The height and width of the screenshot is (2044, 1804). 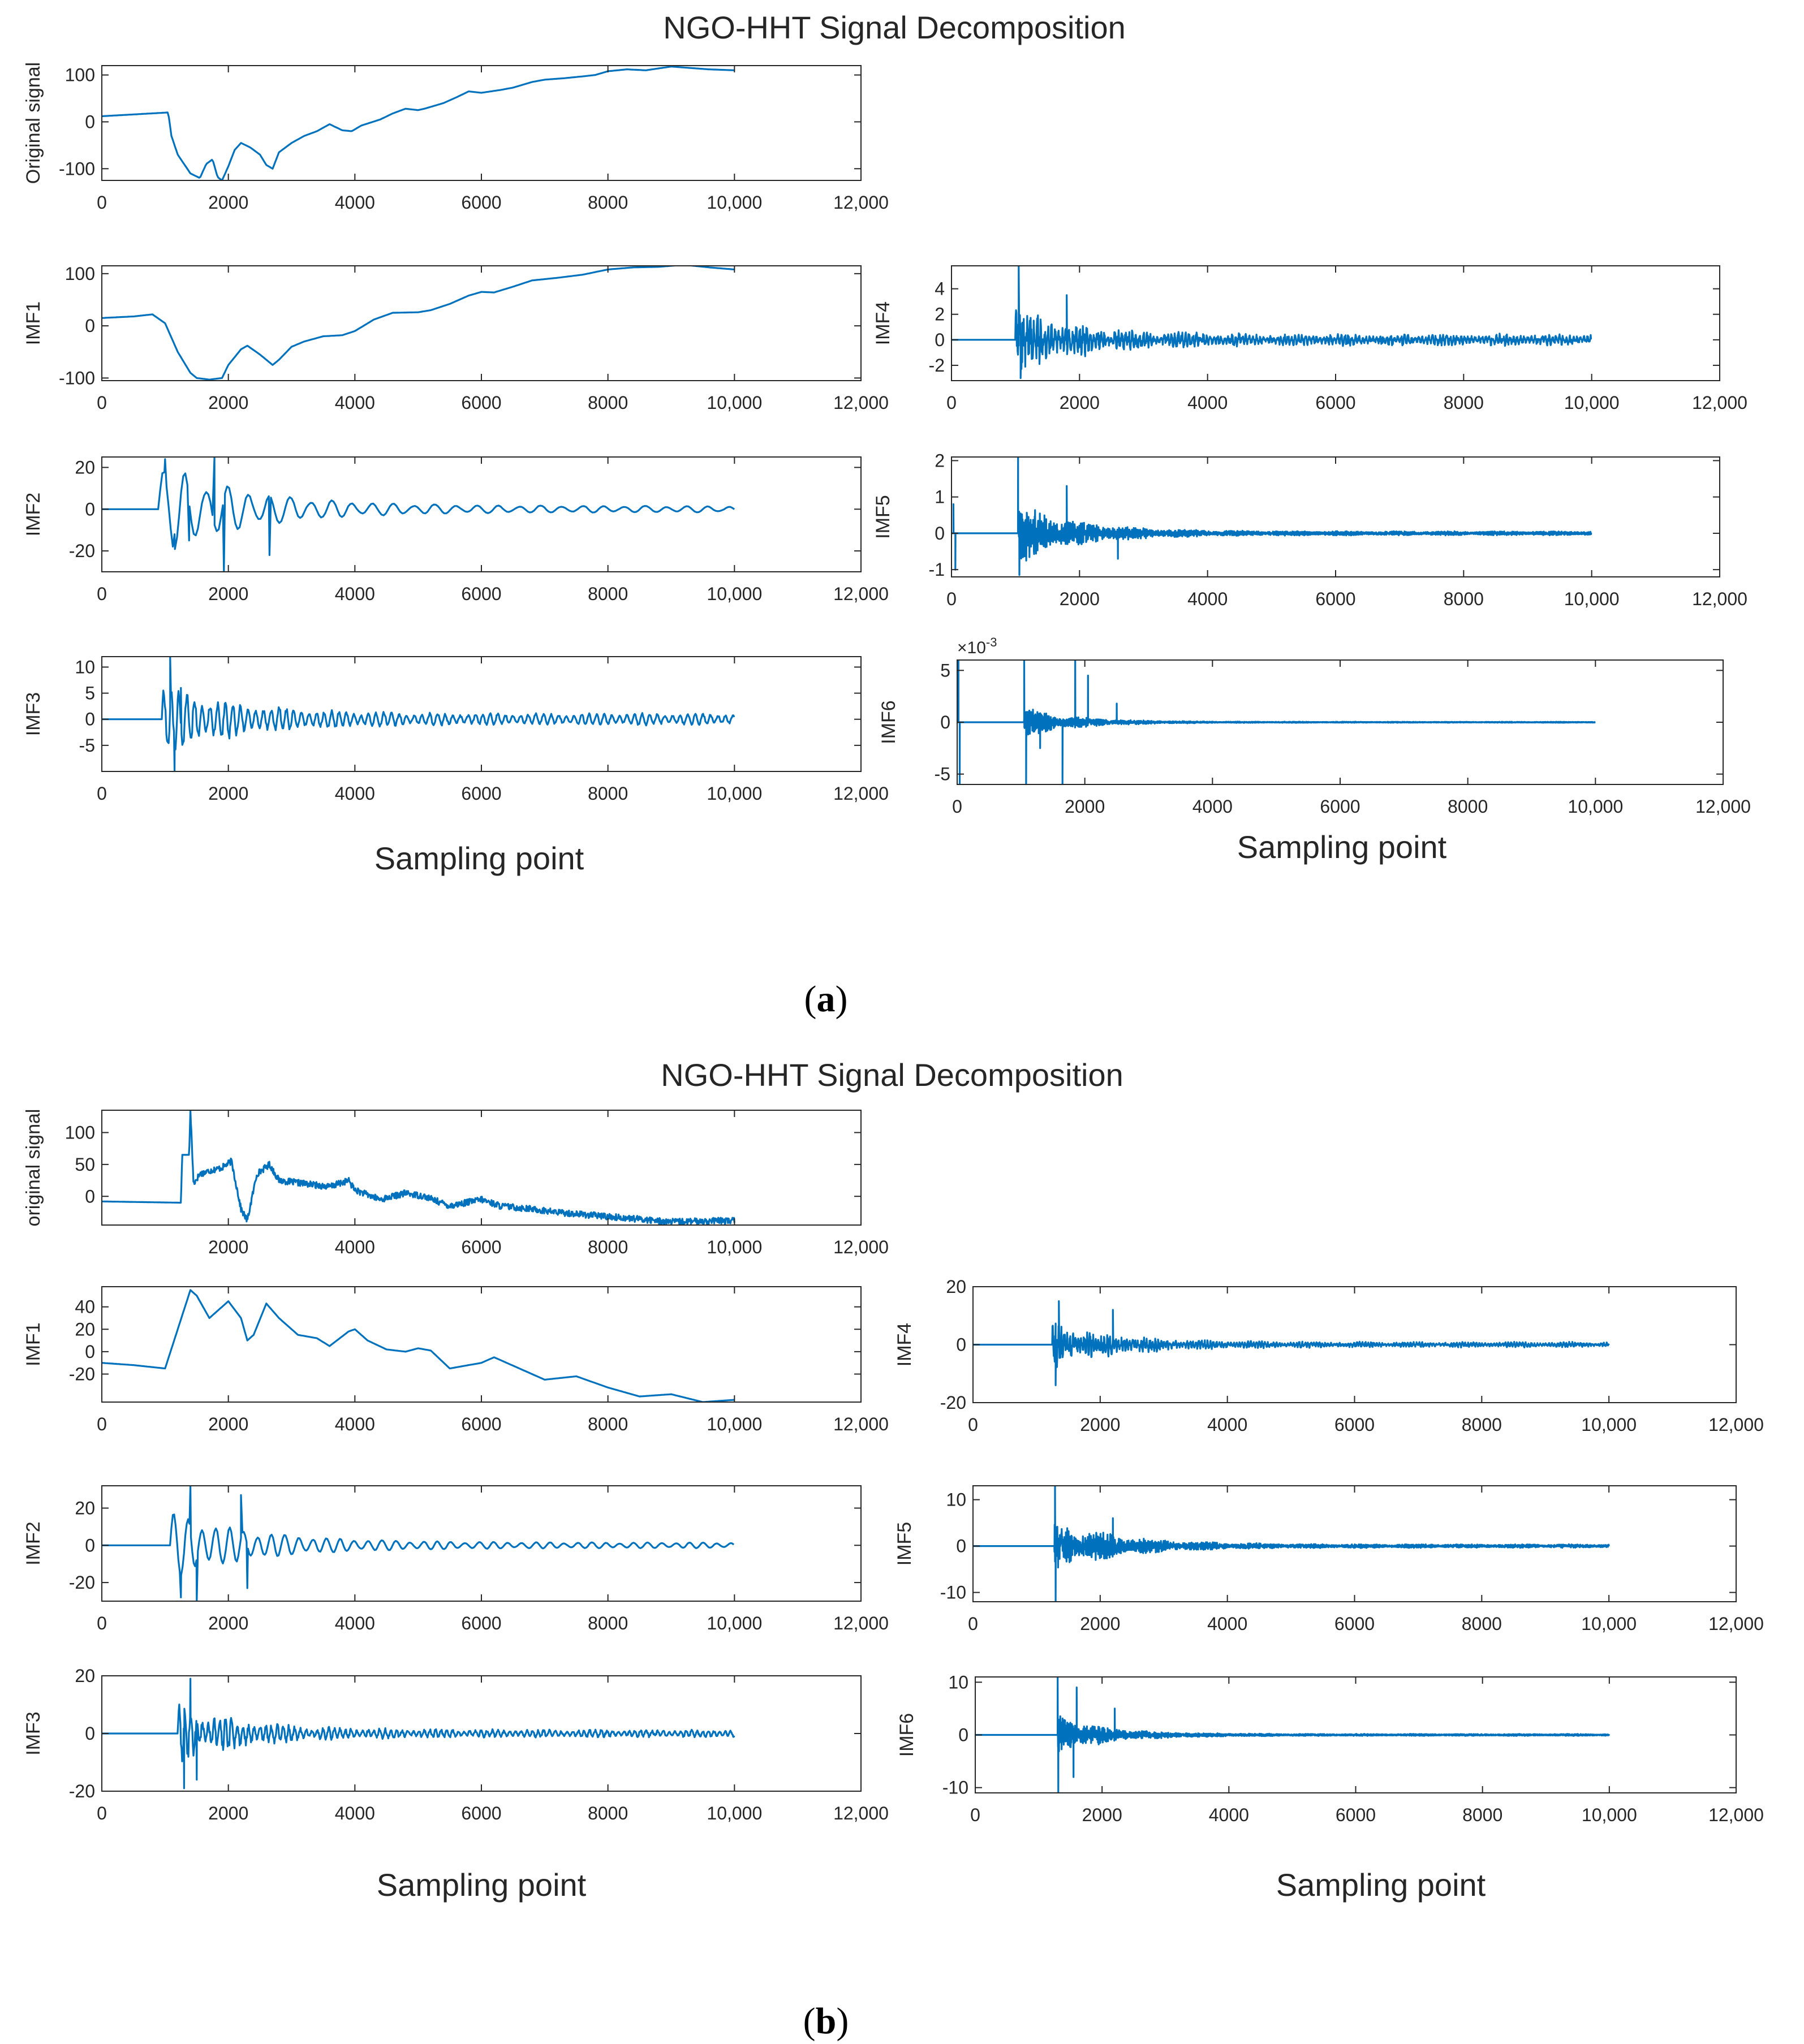 I want to click on panel-b-caption-close: ), so click(x=842, y=2021).